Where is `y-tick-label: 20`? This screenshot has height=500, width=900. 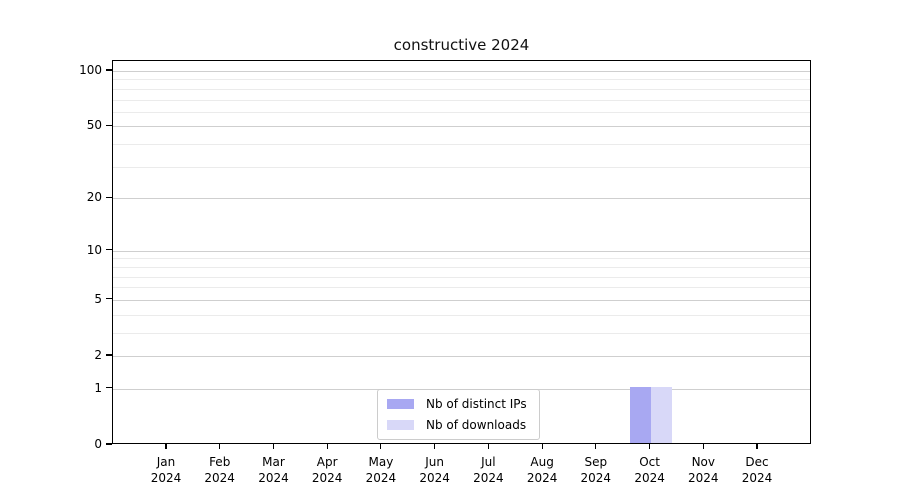 y-tick-label: 20 is located at coordinates (94, 197).